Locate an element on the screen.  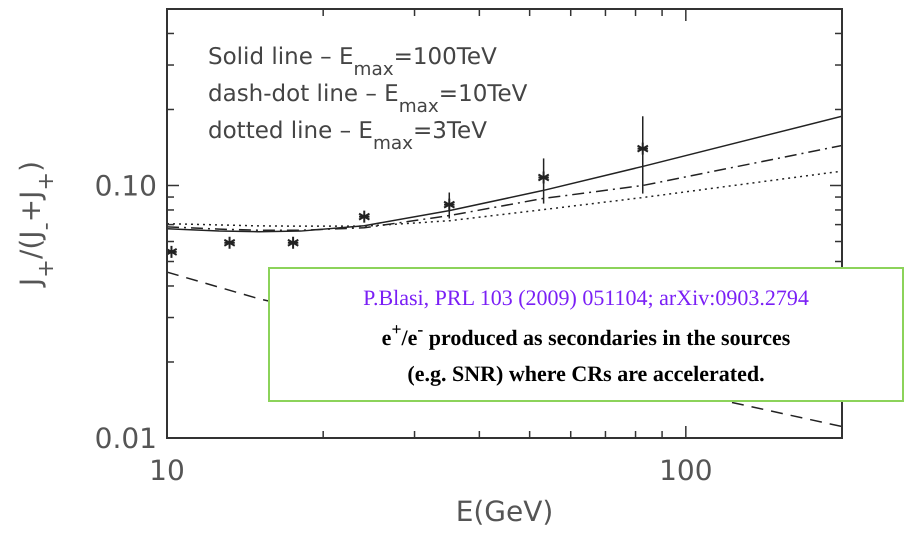
annotation: e$^{+}$/e$^{-}$ produced as secondaries in the sources is located at coordinates (586, 334).